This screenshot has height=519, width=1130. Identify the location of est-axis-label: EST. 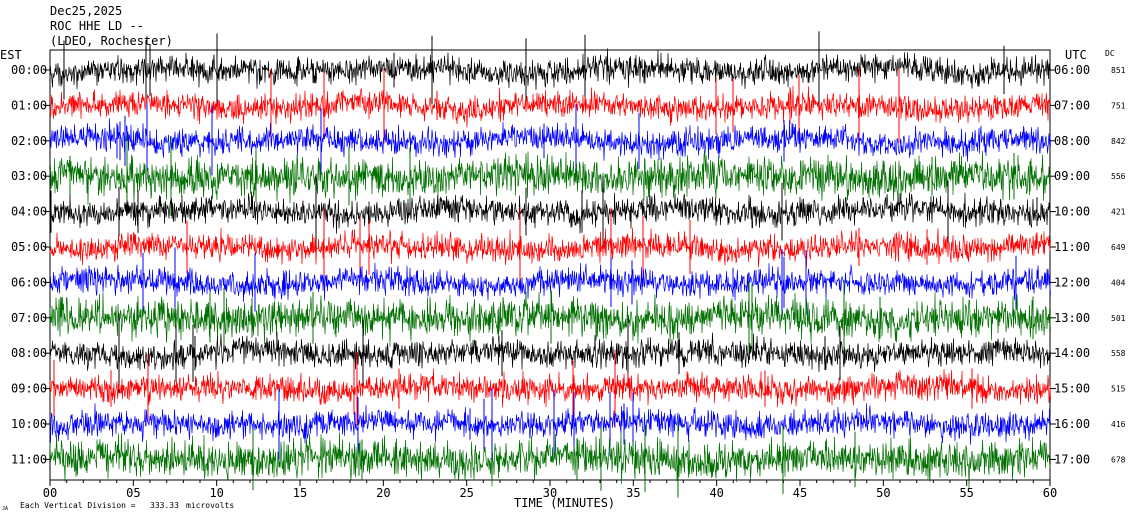
(11, 55).